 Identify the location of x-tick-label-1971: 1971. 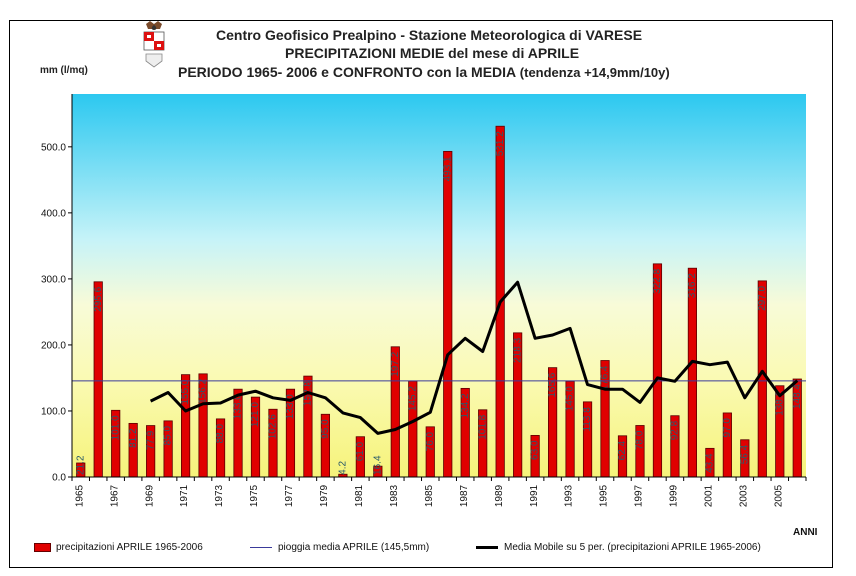
(184, 495).